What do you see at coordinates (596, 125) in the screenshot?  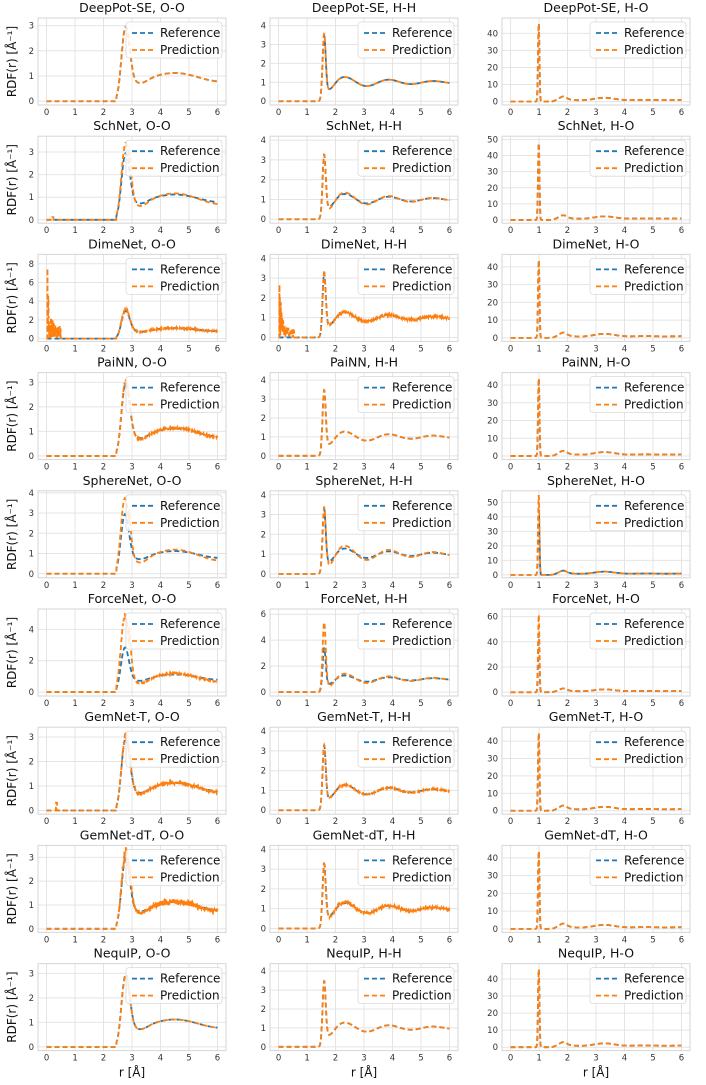 I see `subplot-title: SchNet, H-O` at bounding box center [596, 125].